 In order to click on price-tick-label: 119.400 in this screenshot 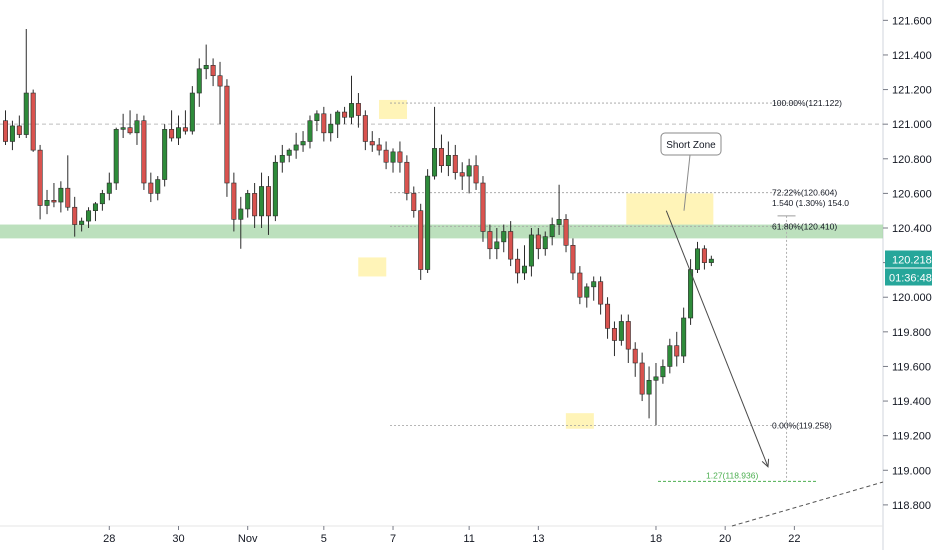, I will do `click(911, 402)`.